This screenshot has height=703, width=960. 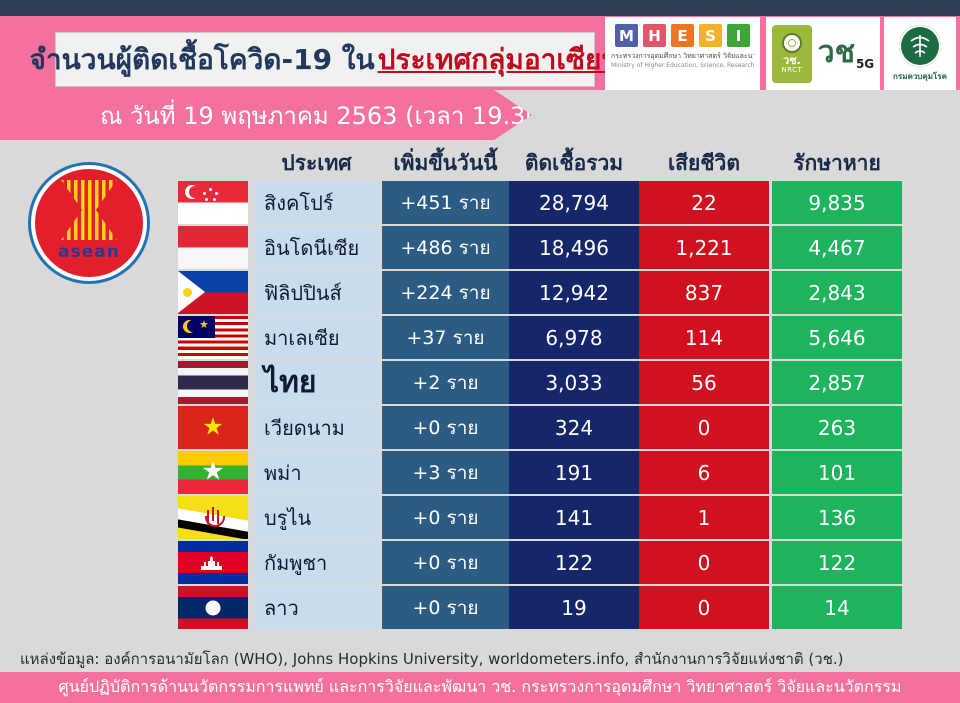 I want to click on mhesi-letter-m: M, so click(x=626, y=35).